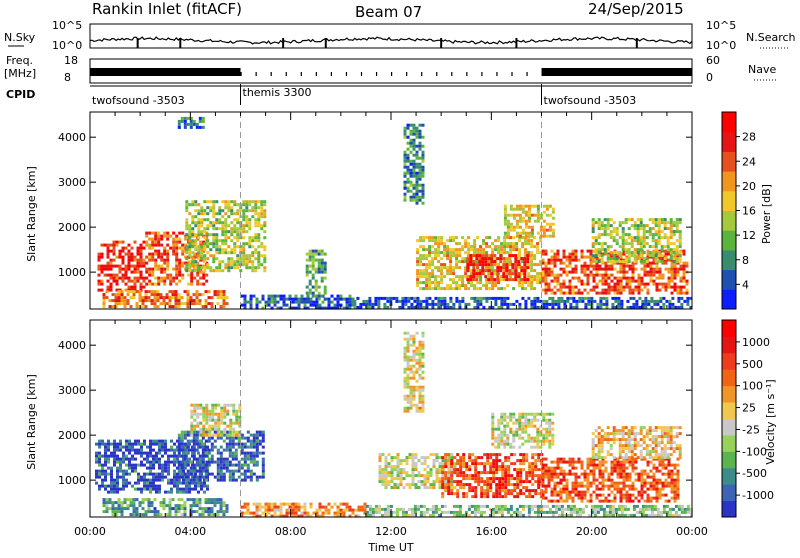  Describe the element at coordinates (713, 60) in the screenshot. I see `nave-tick-top: 60` at that location.